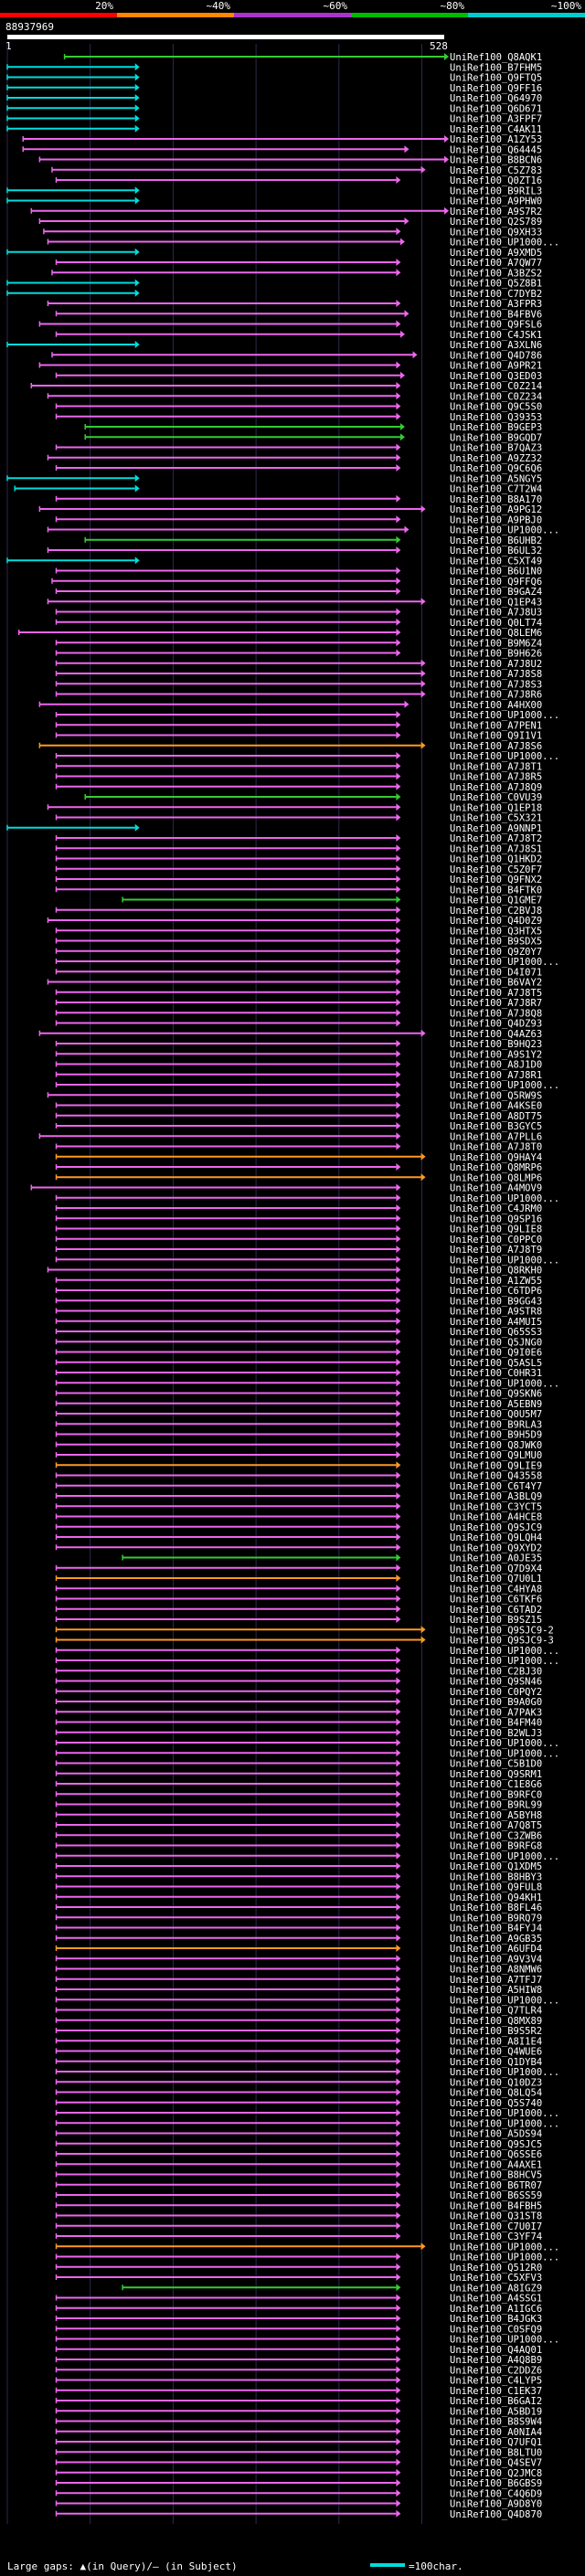 The width and height of the screenshot is (585, 2576). I want to click on hit-row: UniRef100_B6TR07, so click(299, 2185).